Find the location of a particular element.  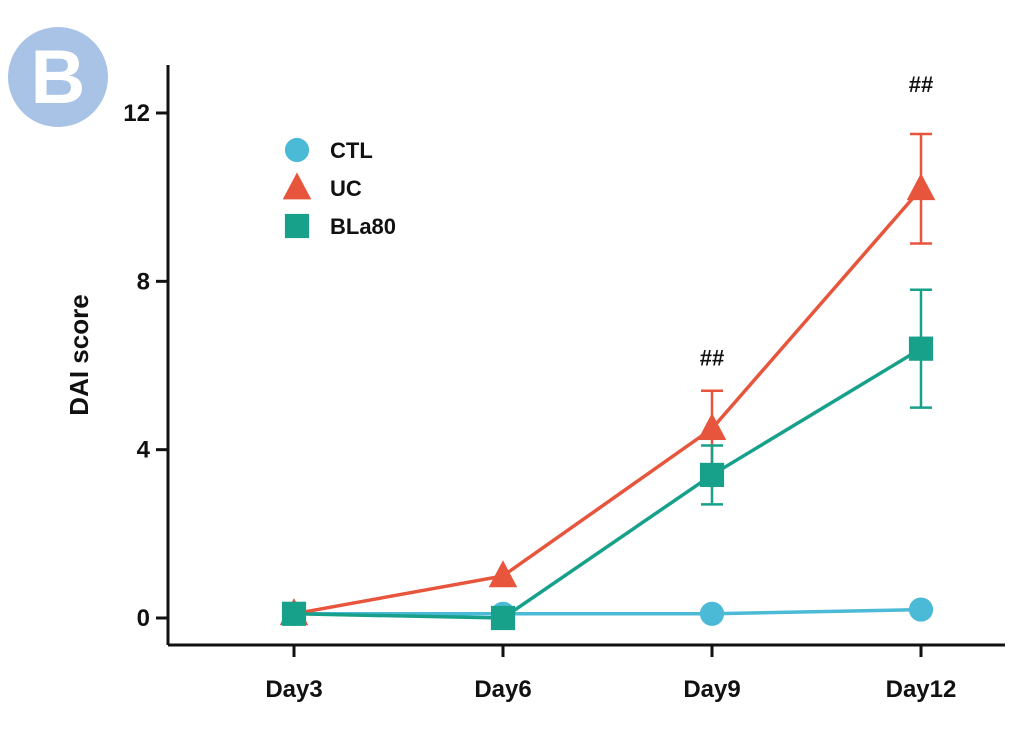

y-tick-label: 0 is located at coordinates (143, 618).